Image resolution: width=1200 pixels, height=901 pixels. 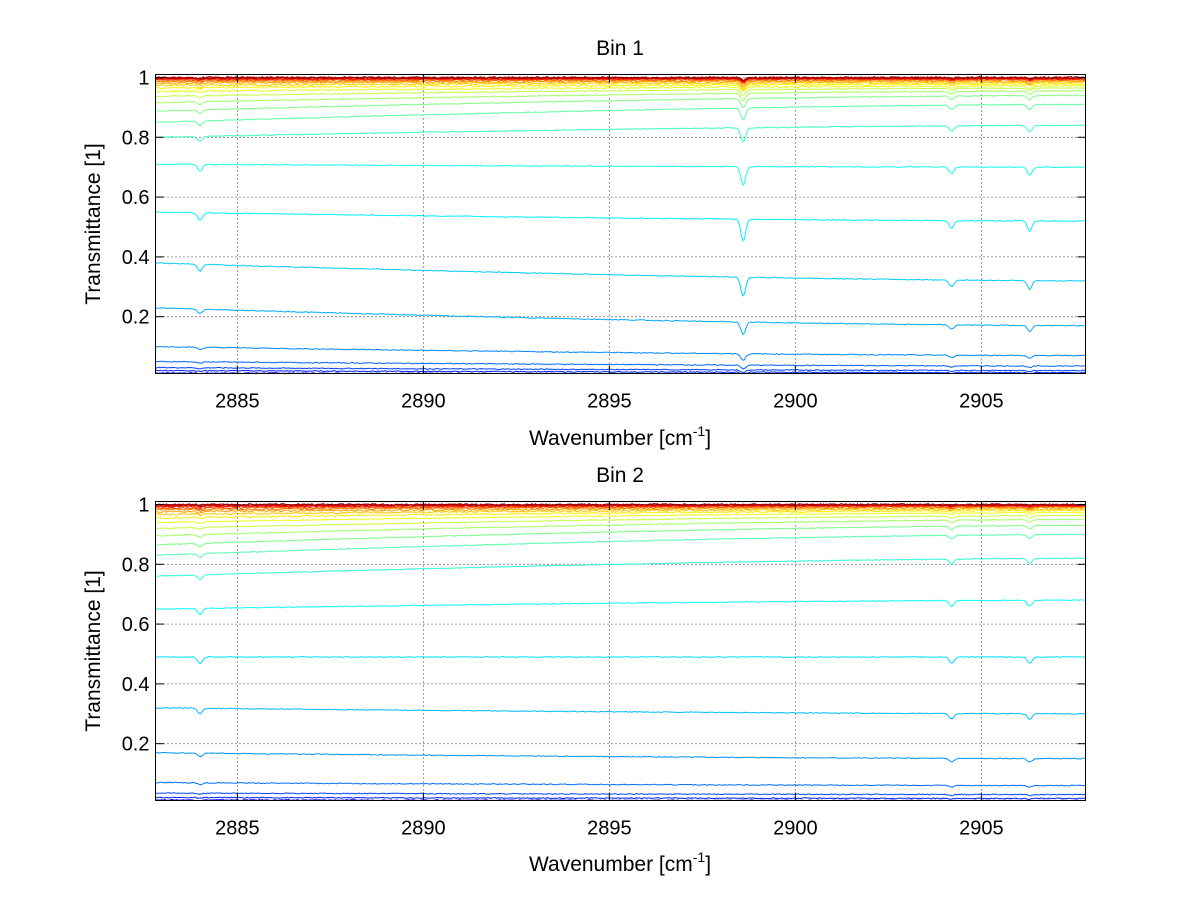 What do you see at coordinates (620, 48) in the screenshot?
I see `plot-title: Bin 1` at bounding box center [620, 48].